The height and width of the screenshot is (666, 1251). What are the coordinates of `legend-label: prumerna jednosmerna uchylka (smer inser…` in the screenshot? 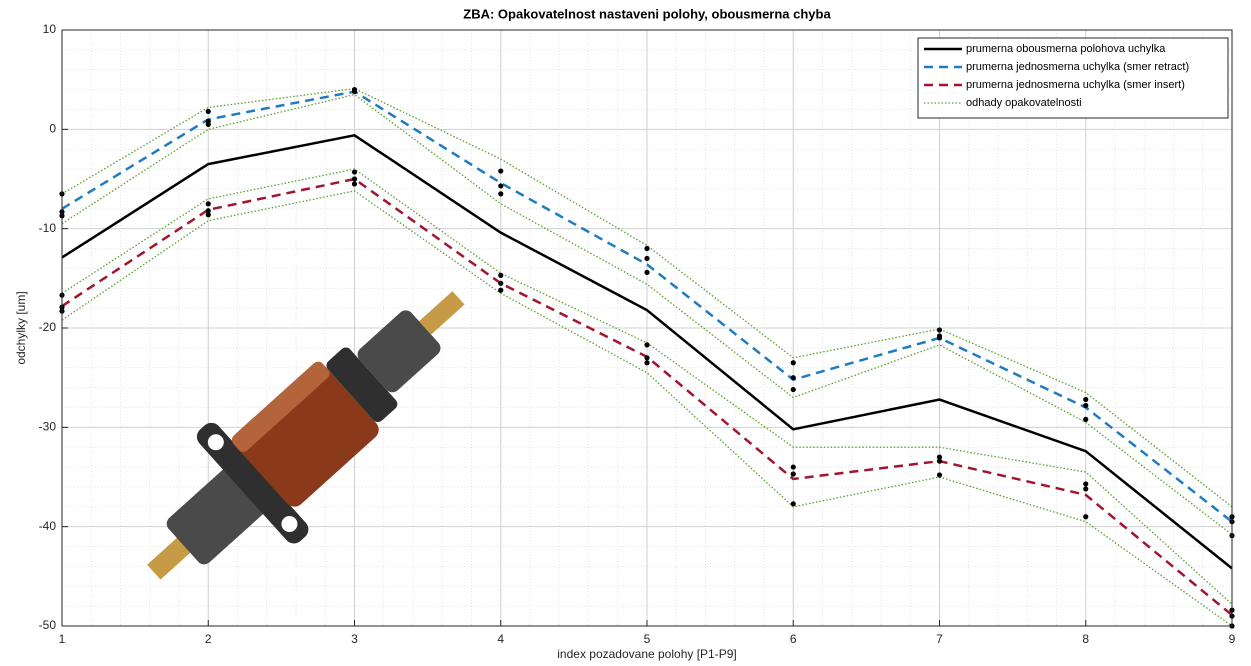 It's located at (1075, 85).